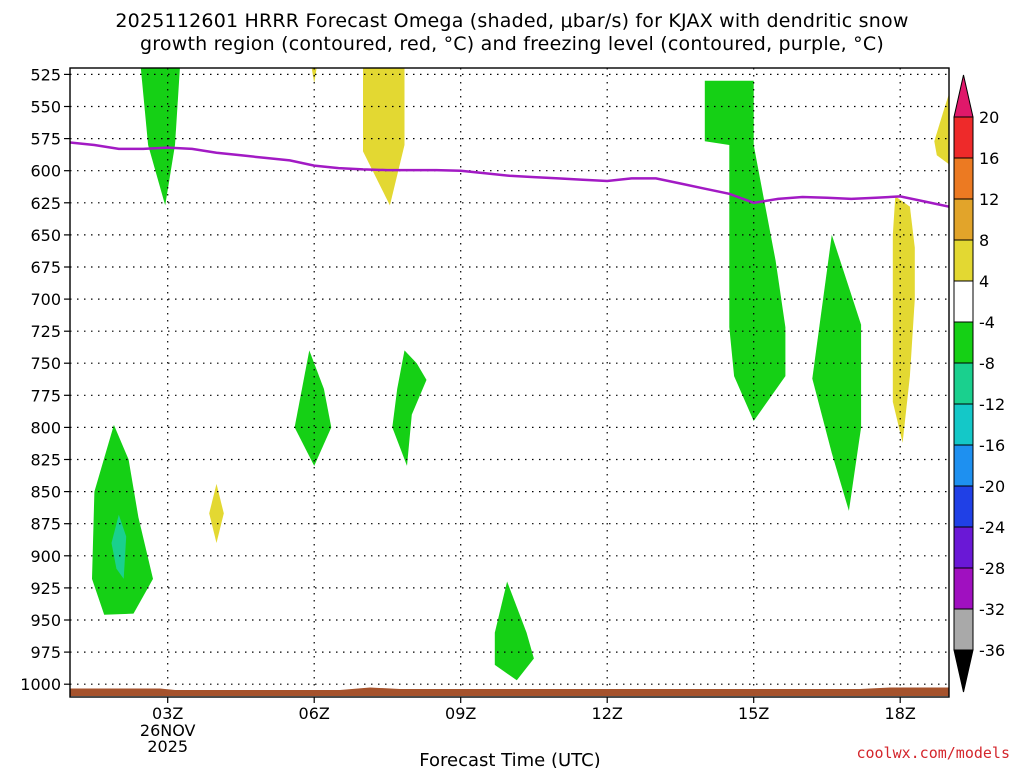 The height and width of the screenshot is (768, 1024). What do you see at coordinates (992, 609) in the screenshot?
I see `colorbar-label-12: -32` at bounding box center [992, 609].